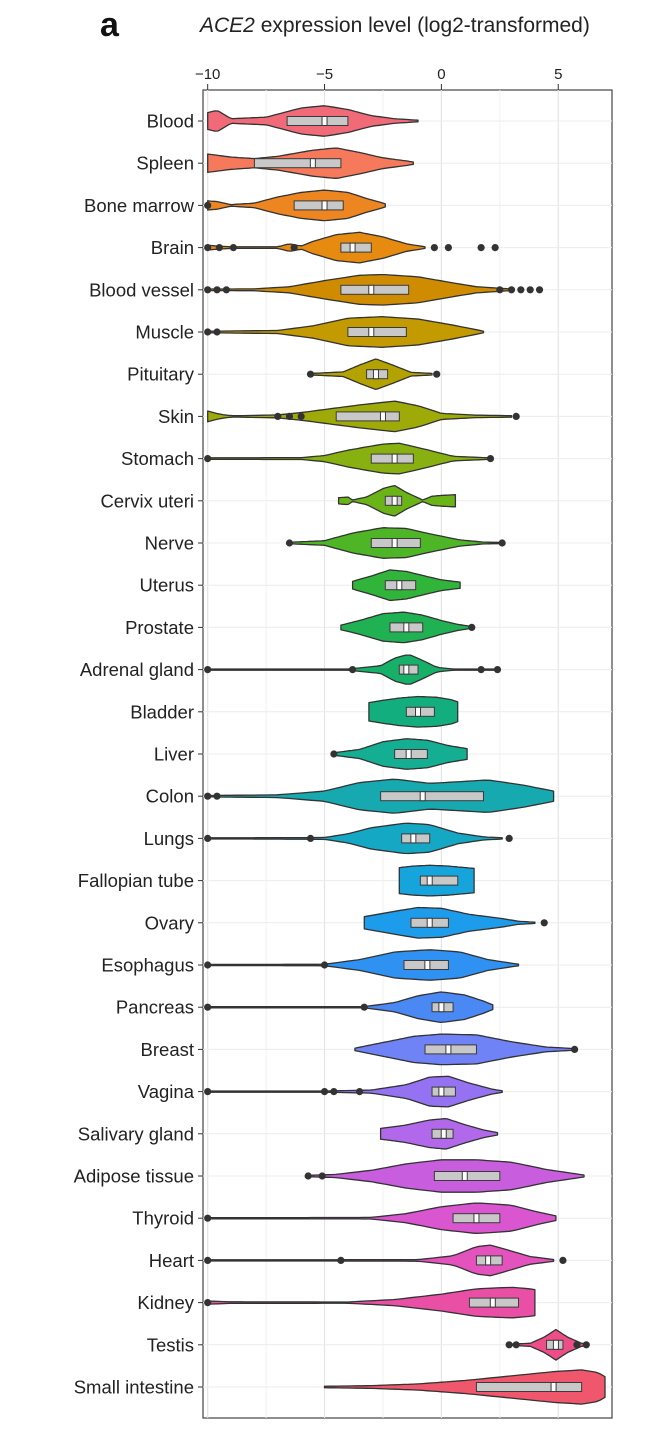  What do you see at coordinates (170, 922) in the screenshot?
I see `category-label-ovary: Ovary` at bounding box center [170, 922].